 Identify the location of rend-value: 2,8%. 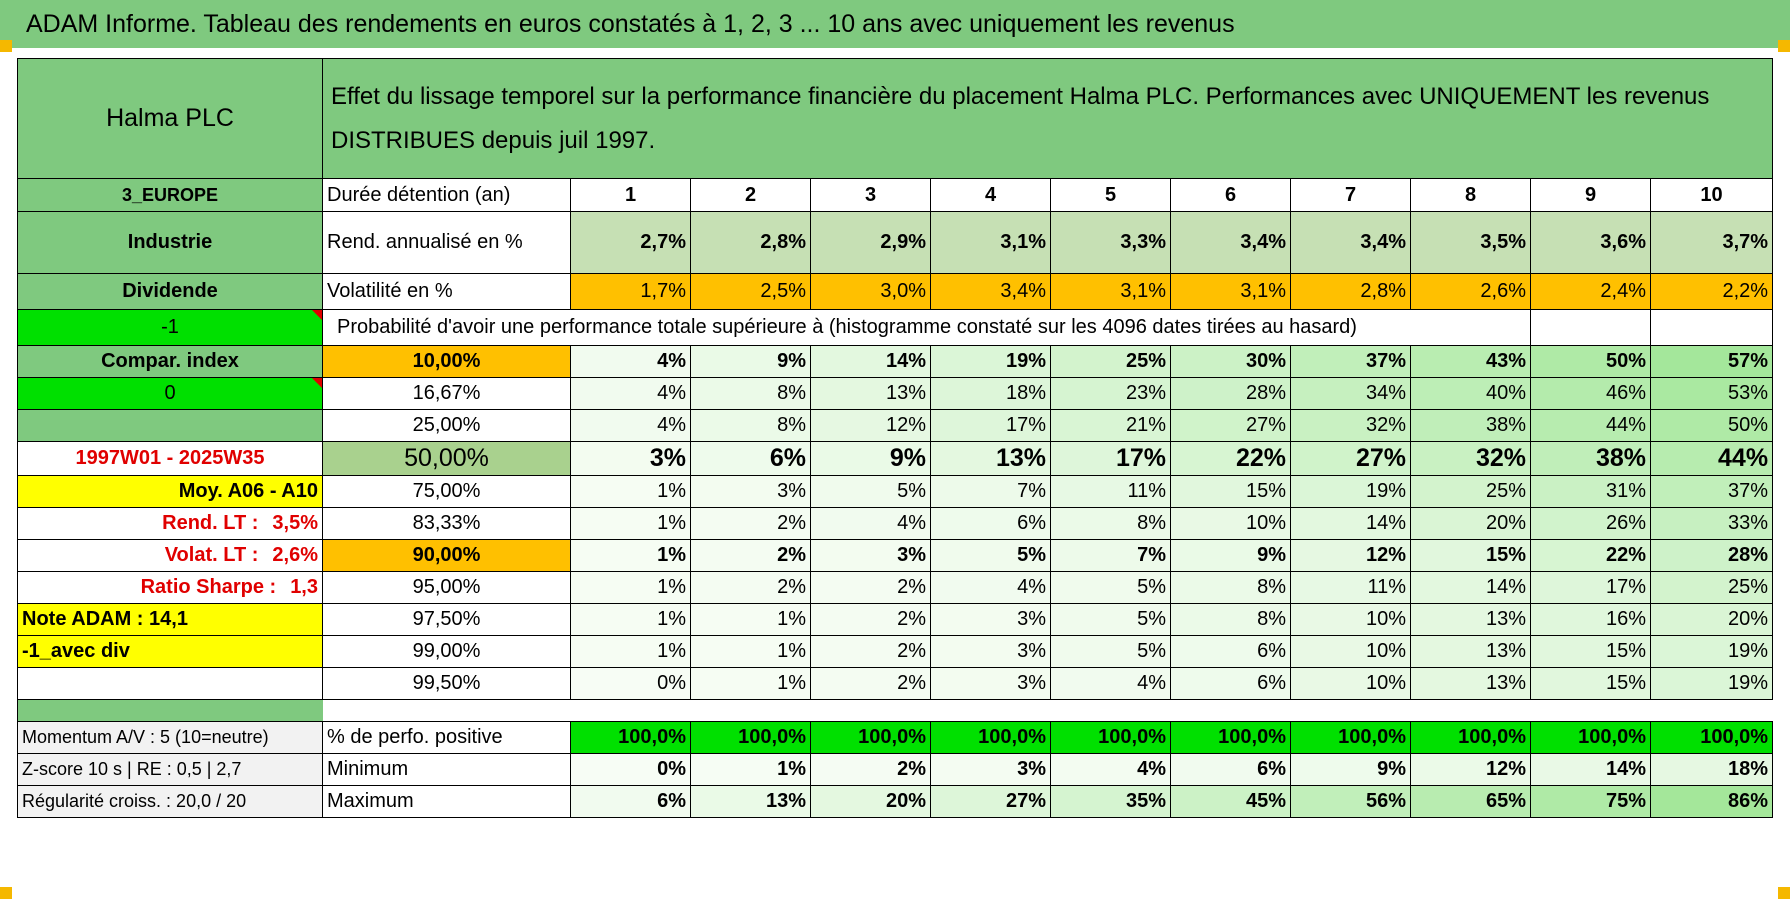
(750, 242).